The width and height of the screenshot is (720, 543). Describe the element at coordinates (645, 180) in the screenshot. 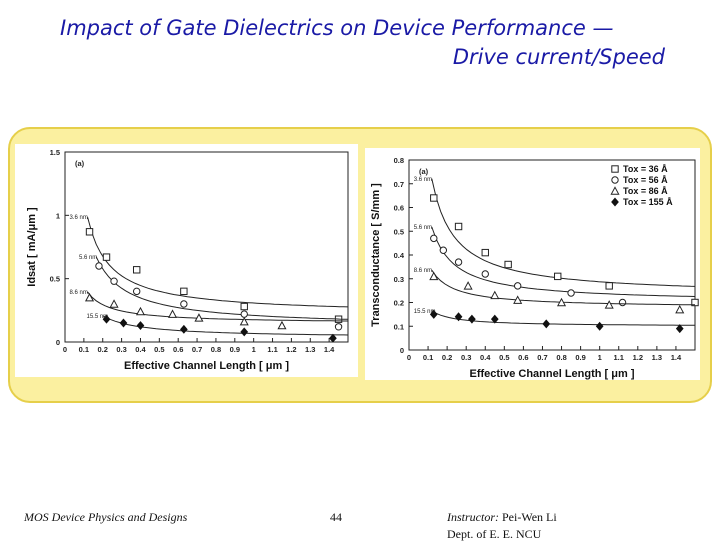

I see `legend-entry: Tox = 56 Å` at that location.